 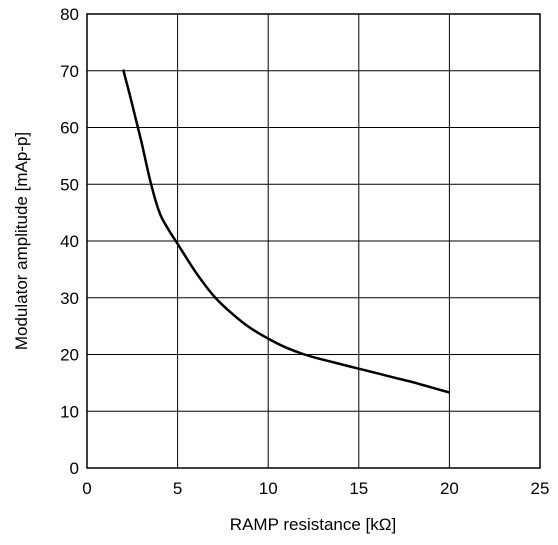 What do you see at coordinates (74, 468) in the screenshot?
I see `y-tick-label: 0` at bounding box center [74, 468].